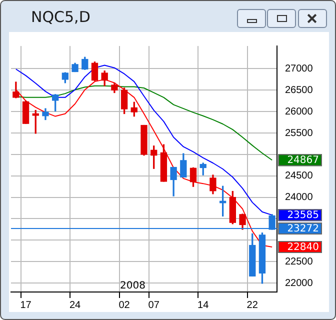  What do you see at coordinates (26, 305) in the screenshot?
I see `x-tick-label: 17` at bounding box center [26, 305].